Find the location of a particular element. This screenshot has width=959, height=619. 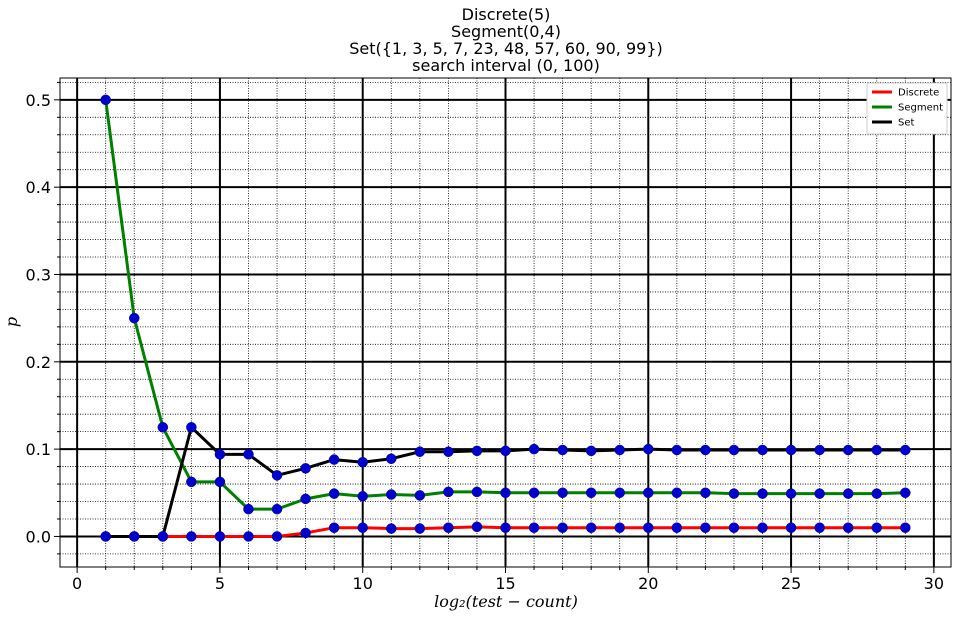

y-tick-label: 0.5 is located at coordinates (38, 100).